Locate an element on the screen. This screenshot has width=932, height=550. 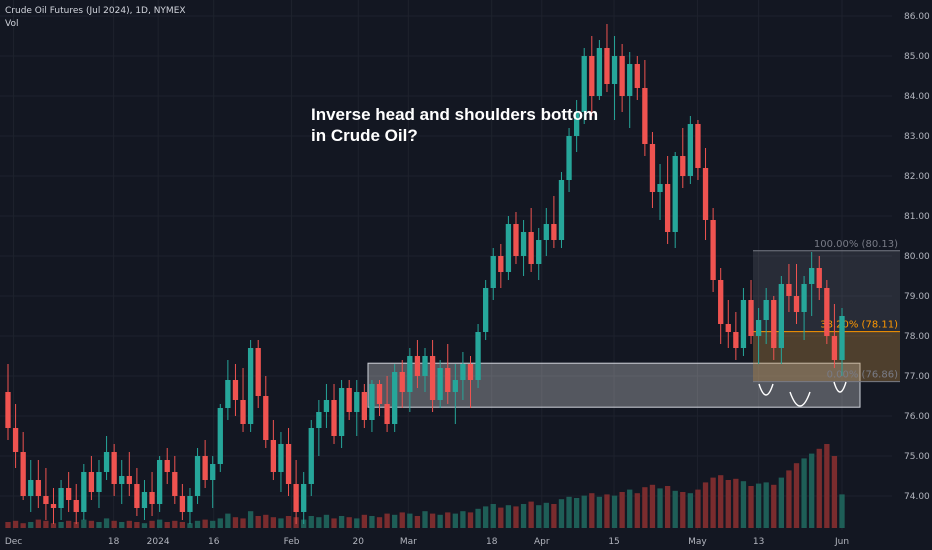
x-tick-label: Apr is located at coordinates (542, 542).